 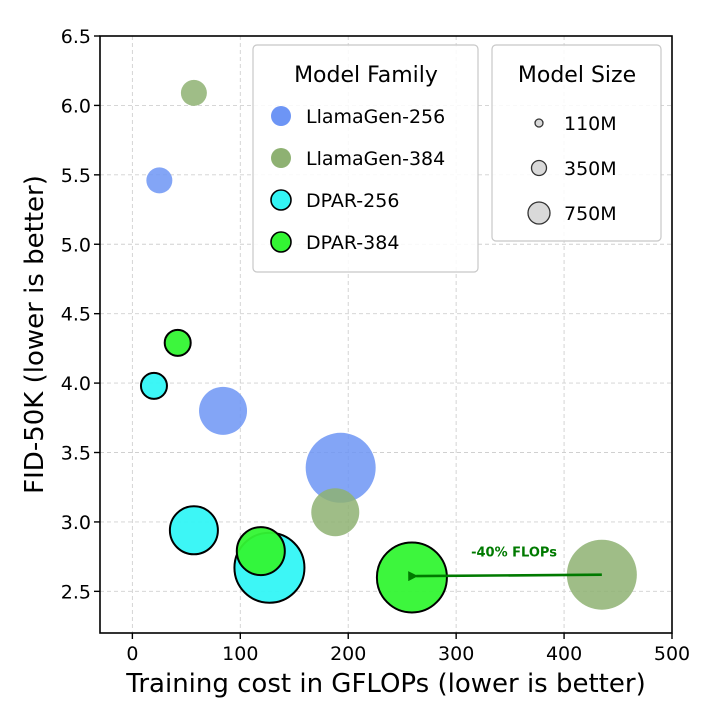 I want to click on y-tick-label: 3.5, so click(x=76, y=454).